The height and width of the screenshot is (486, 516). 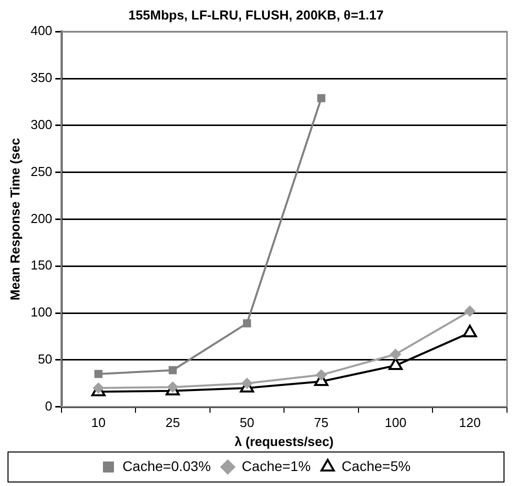 What do you see at coordinates (41, 78) in the screenshot?
I see `y-tick-label: 350` at bounding box center [41, 78].